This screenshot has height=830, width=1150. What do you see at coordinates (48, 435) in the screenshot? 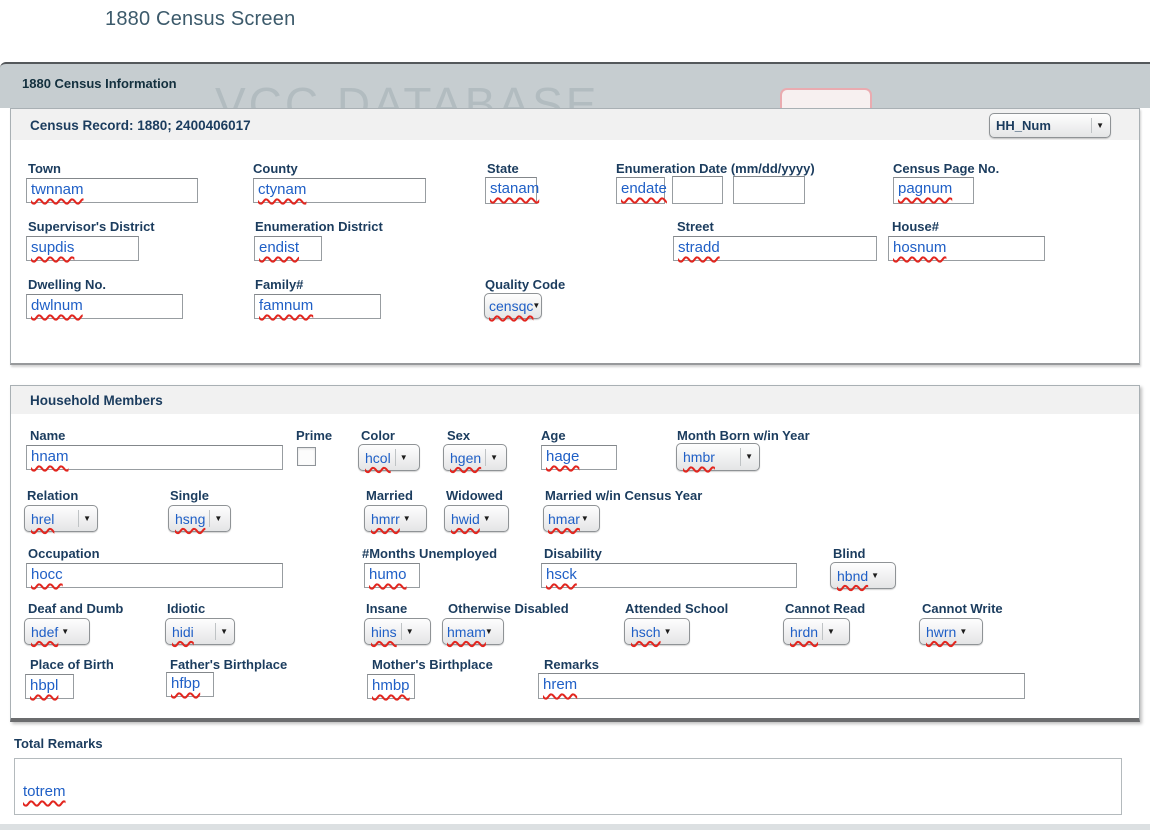
I see `name-label: Name` at bounding box center [48, 435].